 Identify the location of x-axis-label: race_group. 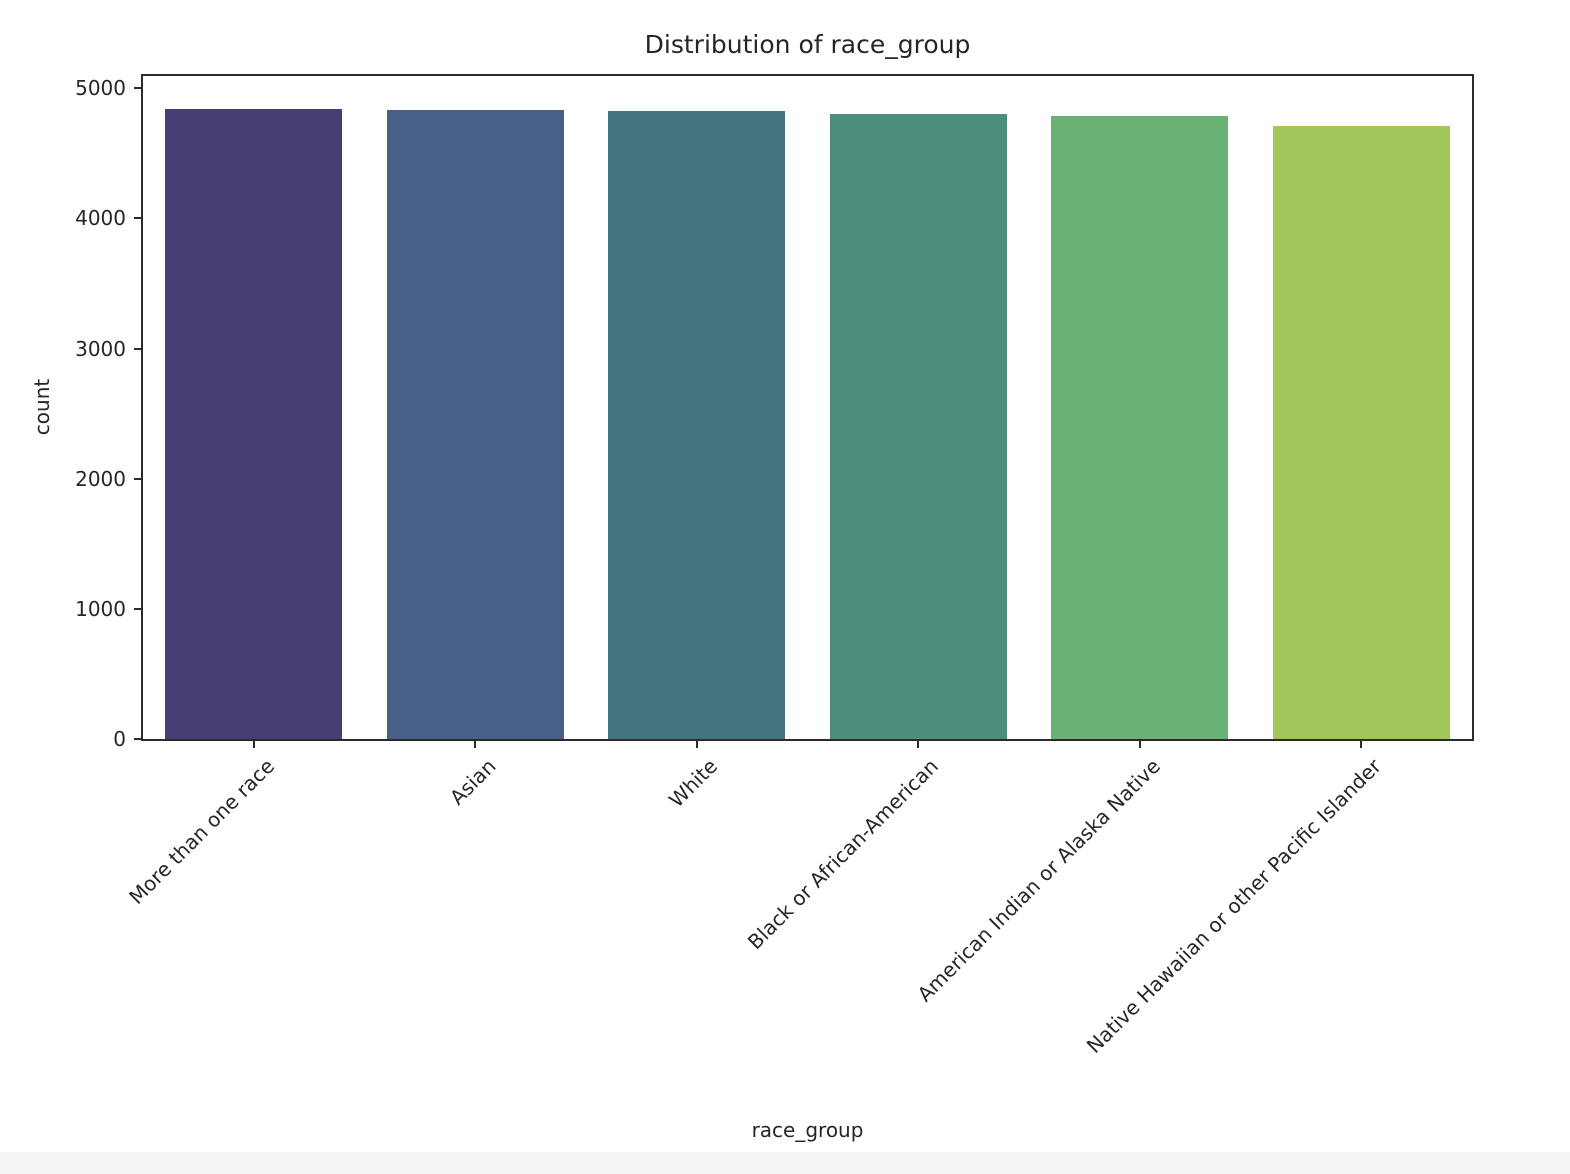
(807, 1130).